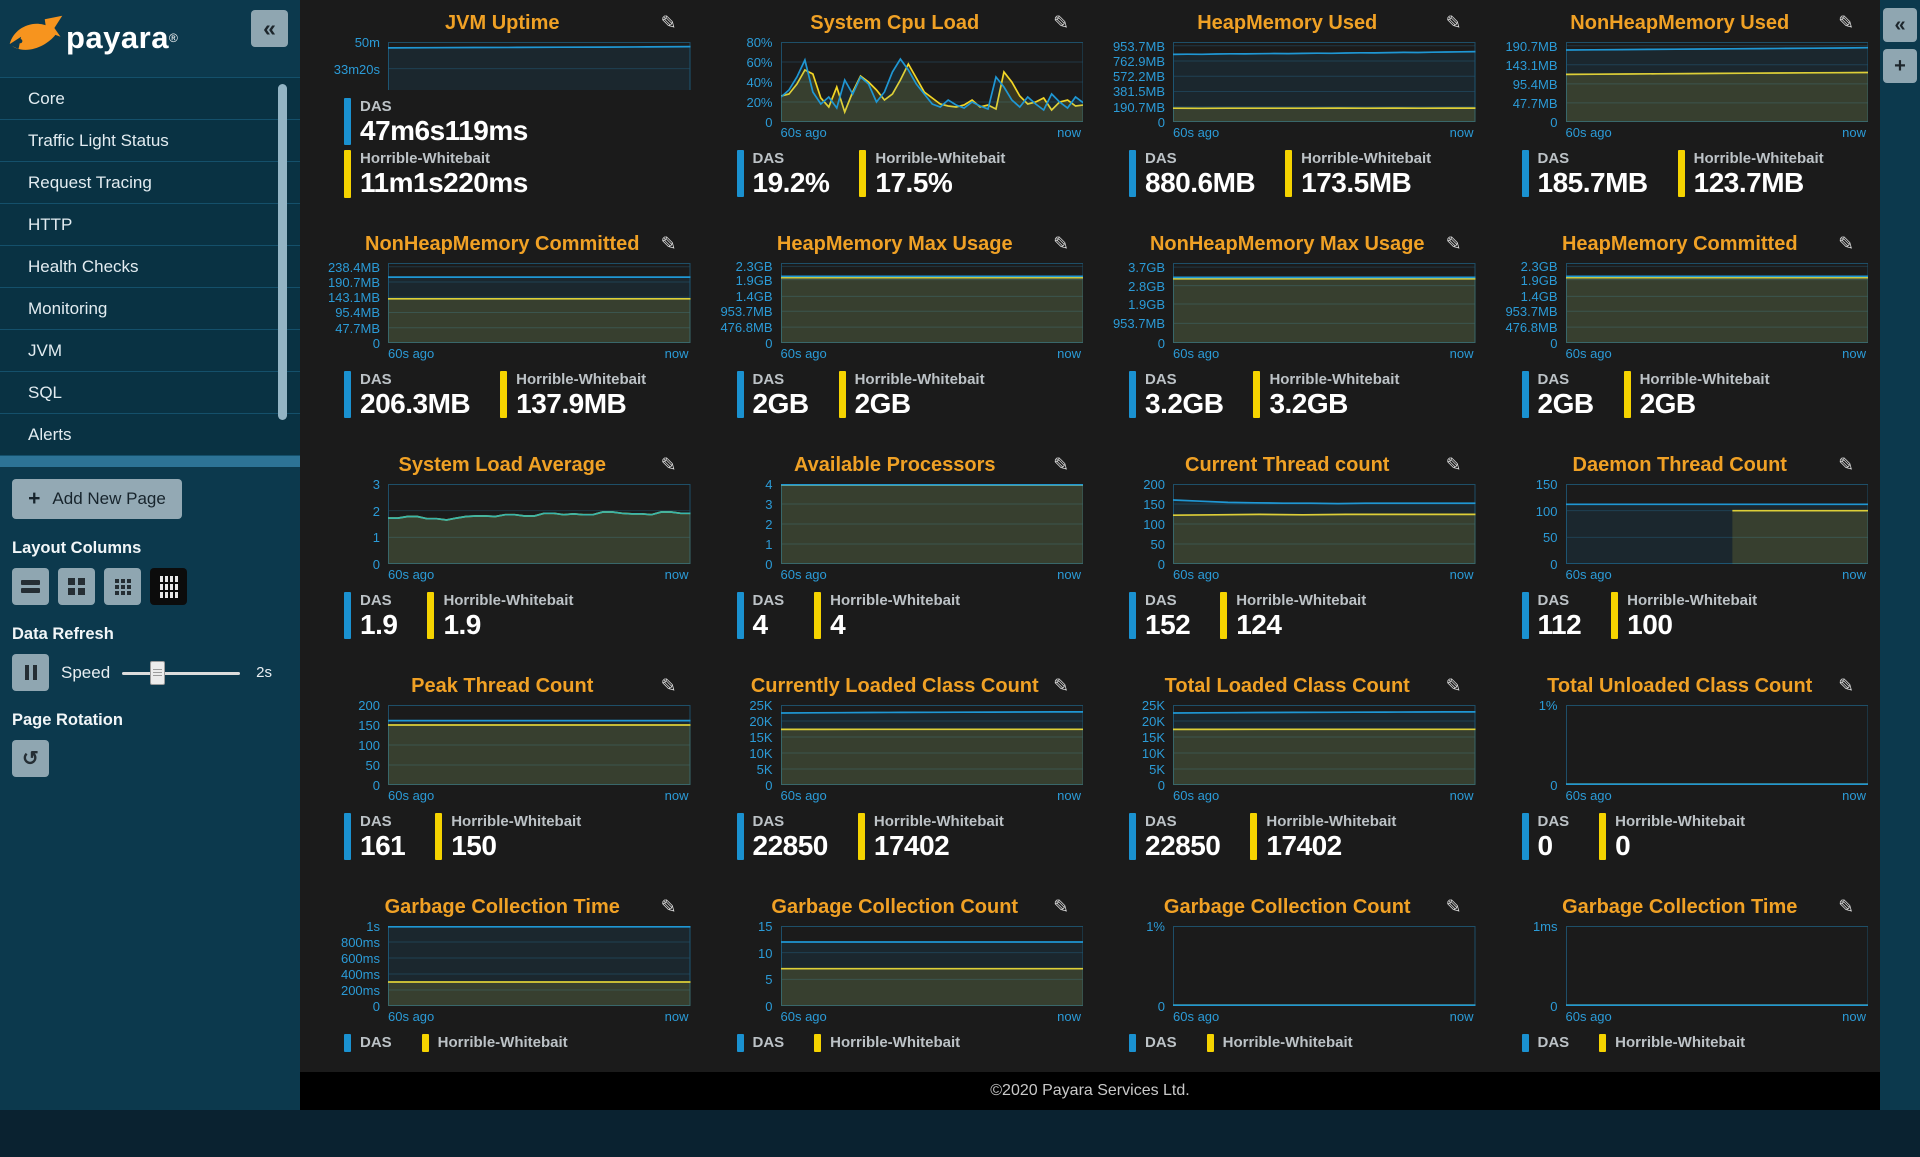 The image size is (1920, 1157). Describe the element at coordinates (791, 182) in the screenshot. I see `legend-value: 19.2%` at that location.